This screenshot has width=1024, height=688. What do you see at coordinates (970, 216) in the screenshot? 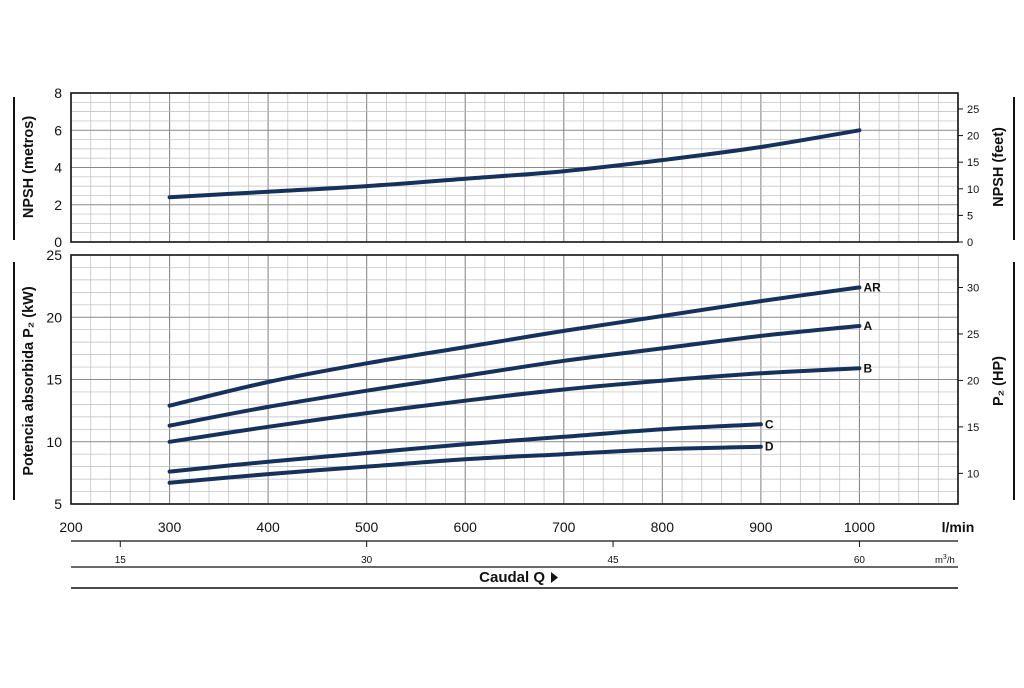
I see `y2-tick-label: 5` at bounding box center [970, 216].